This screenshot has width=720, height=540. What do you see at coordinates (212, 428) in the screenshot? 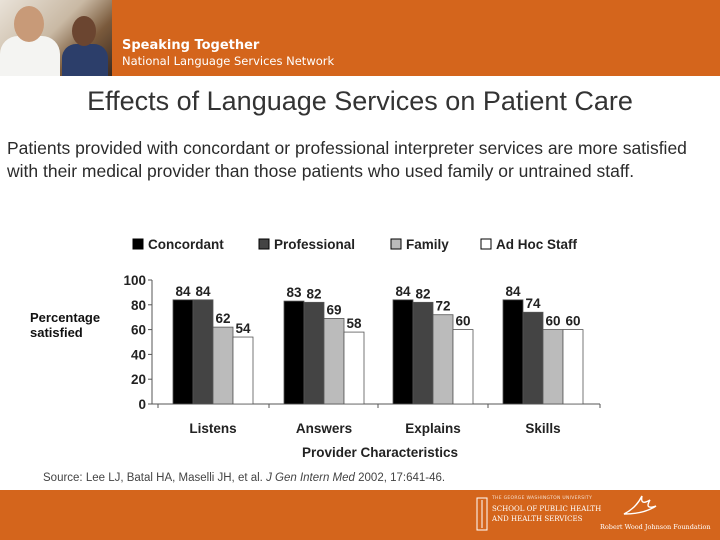
I see `x-category-label-listens: Listens` at bounding box center [212, 428].